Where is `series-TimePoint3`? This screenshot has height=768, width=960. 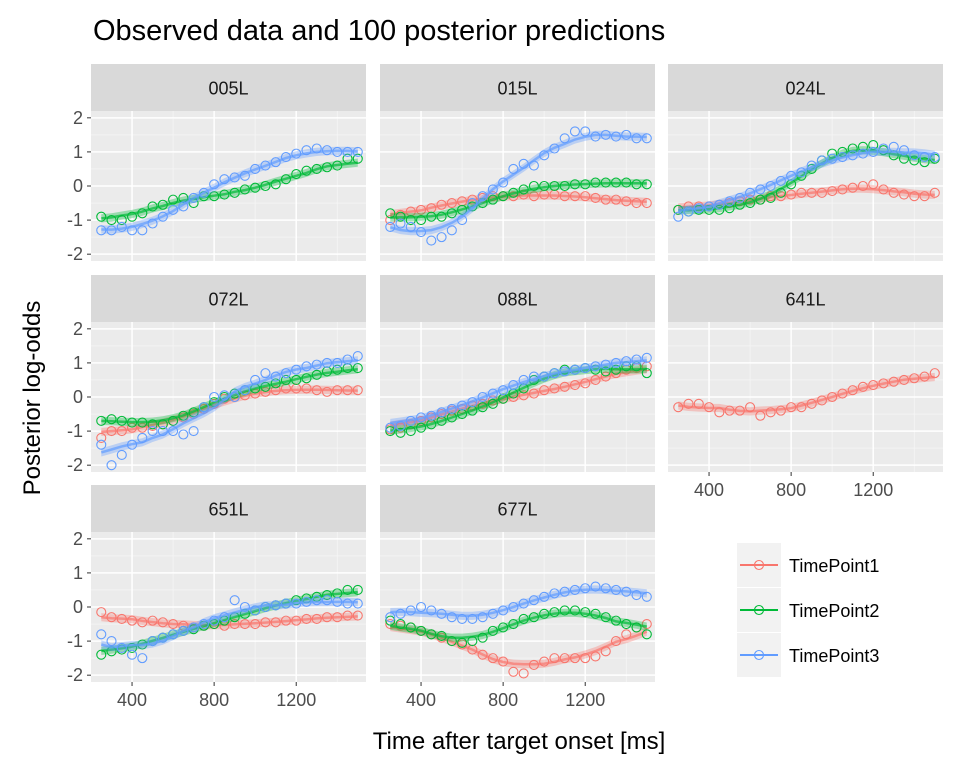 series-TimePoint3 is located at coordinates (518, 186).